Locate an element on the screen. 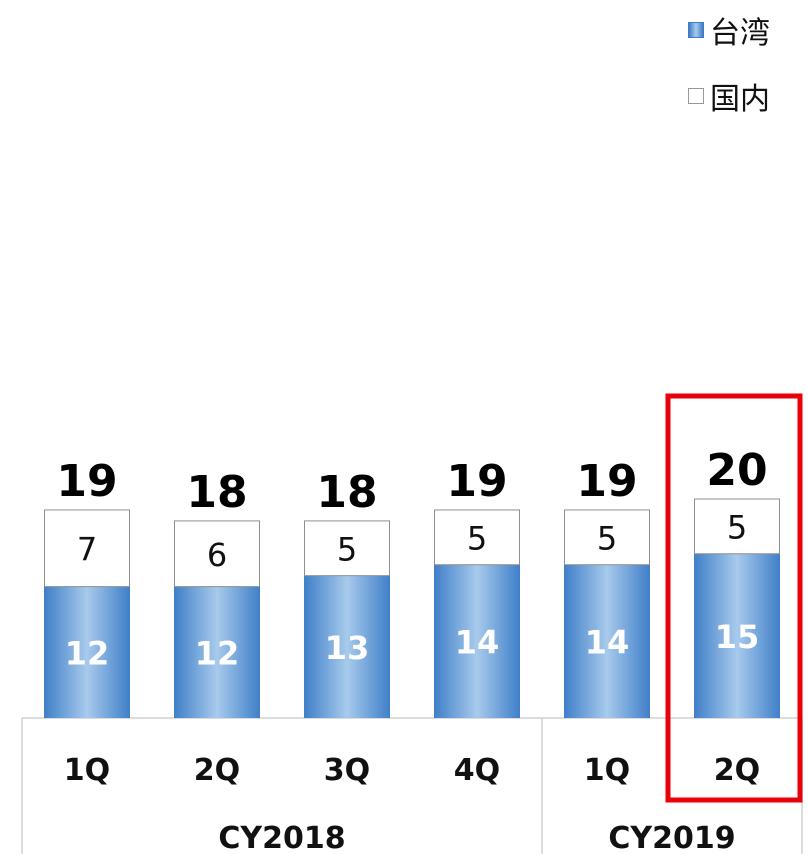 The image size is (808, 854). total-label-5: 20 is located at coordinates (736, 470).